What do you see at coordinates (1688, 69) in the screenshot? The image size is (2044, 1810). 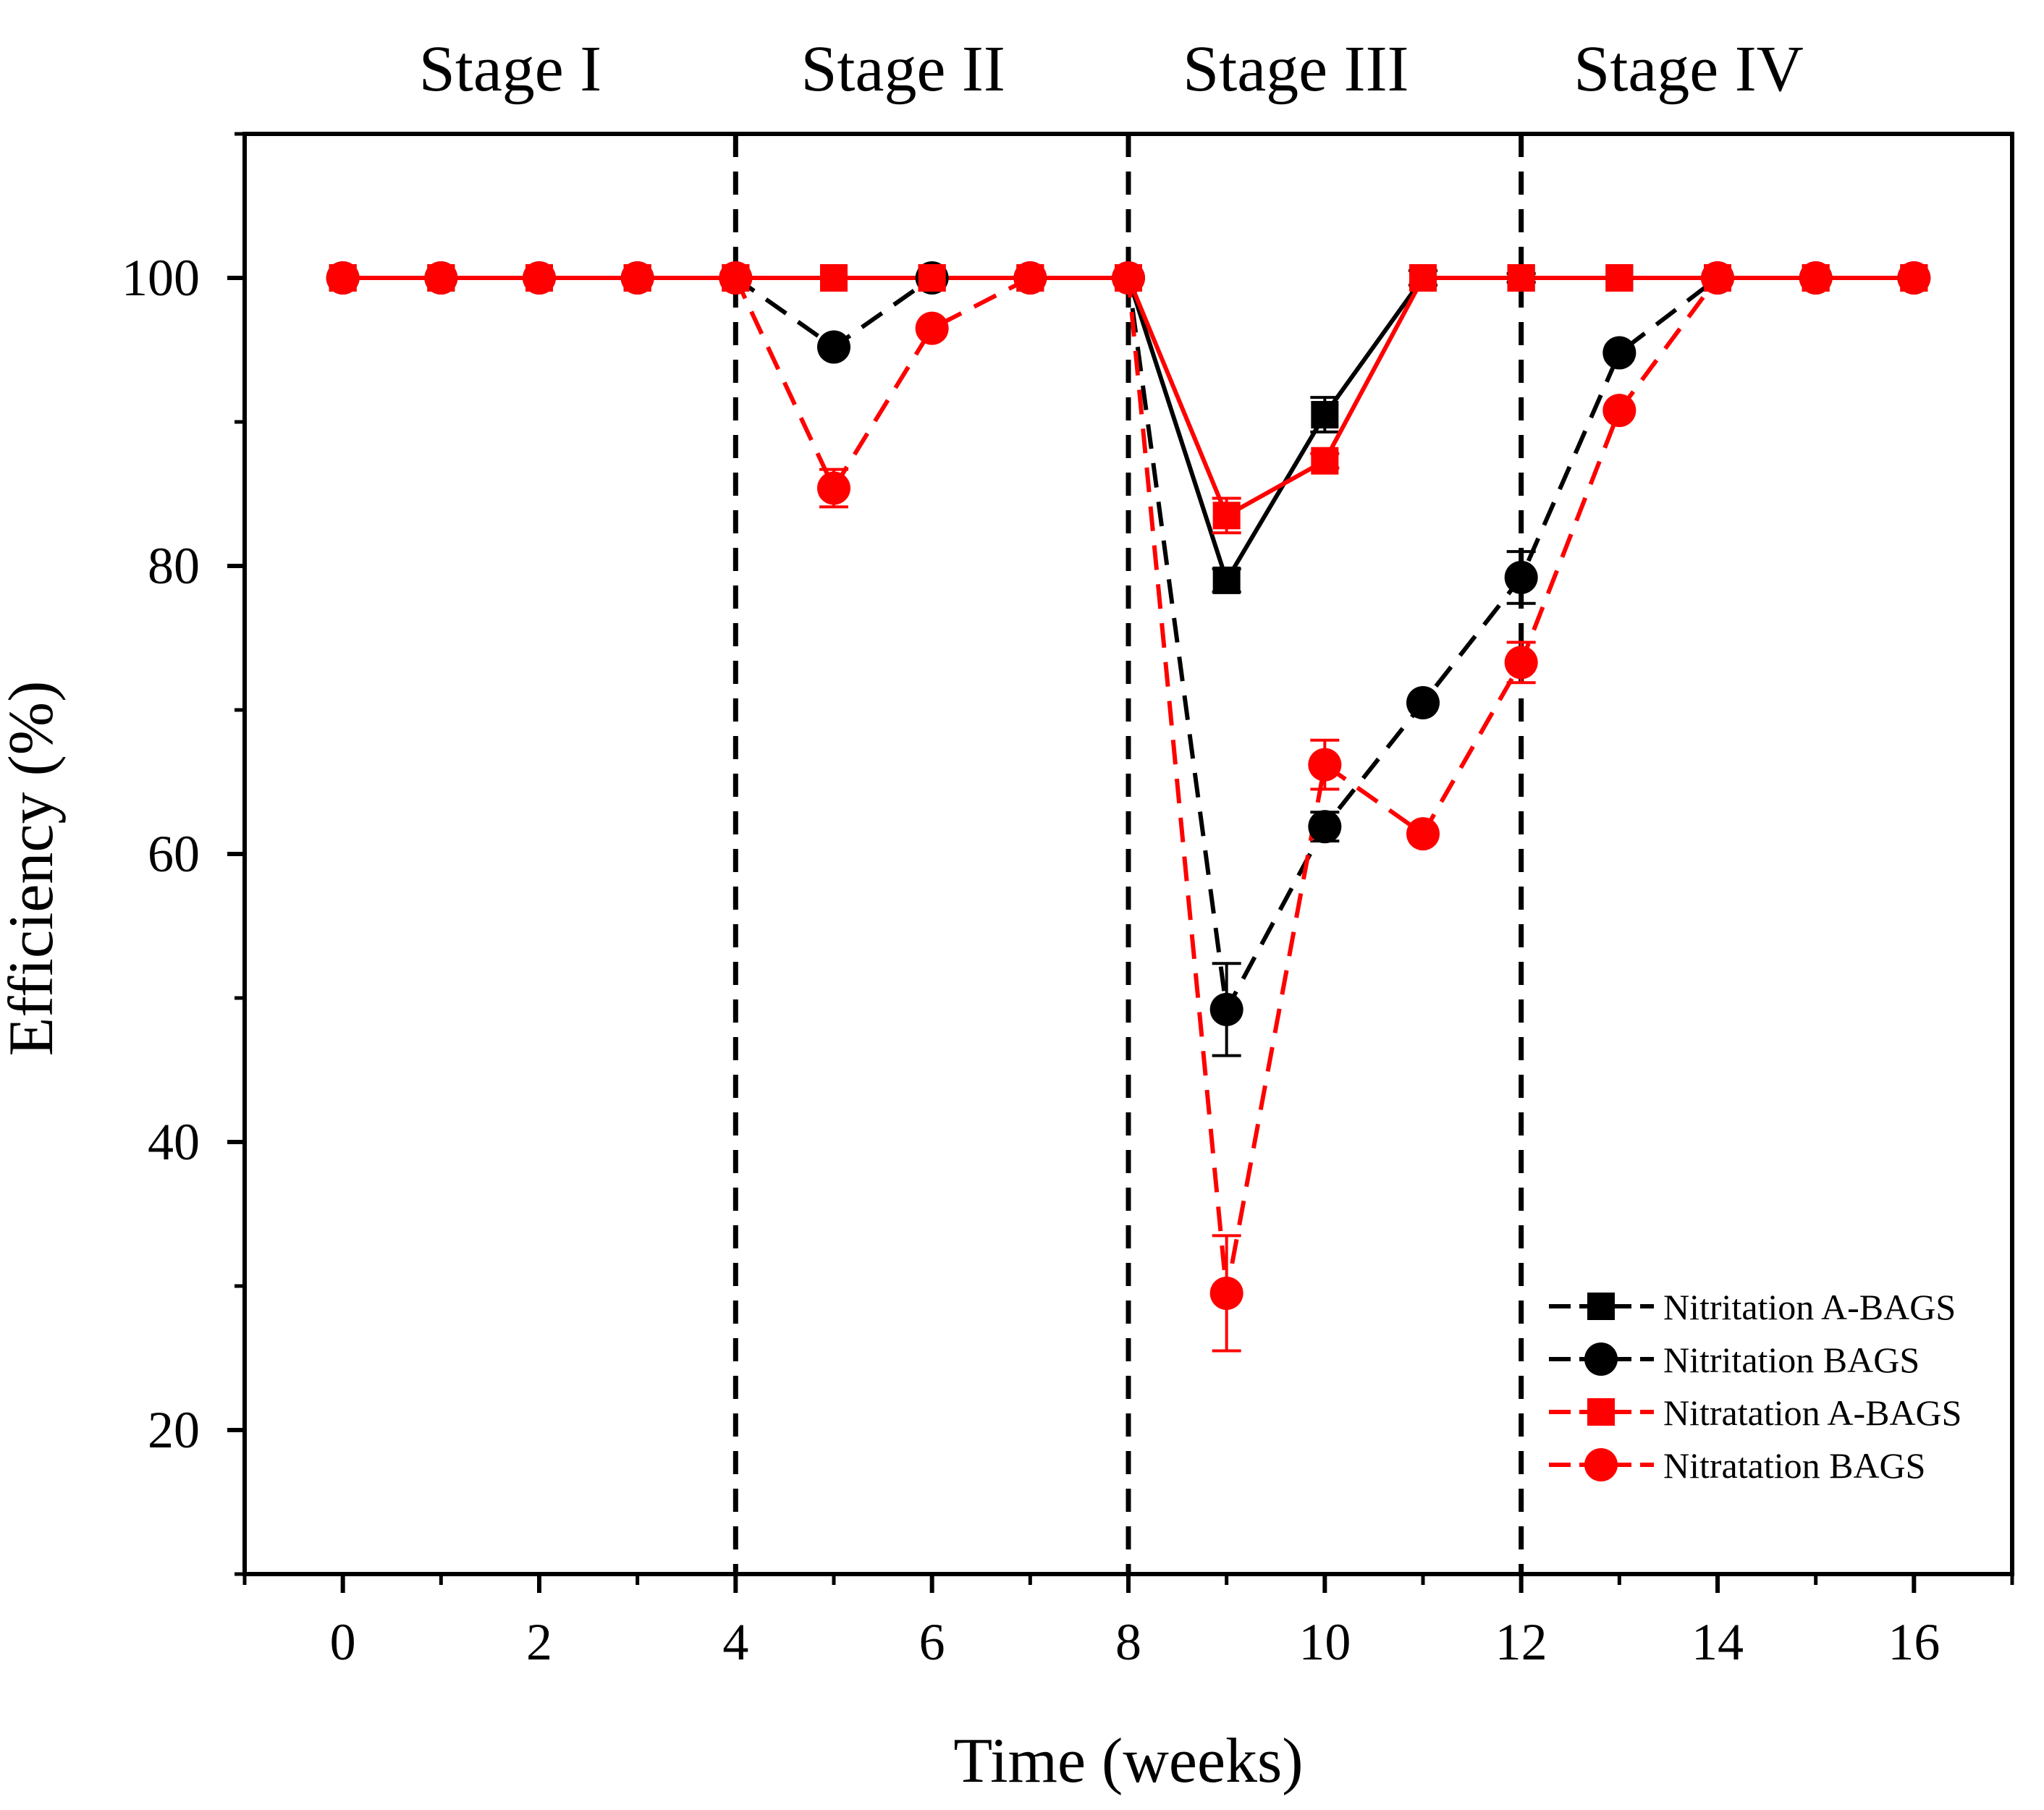 I see `stage-label: Stage IV` at bounding box center [1688, 69].